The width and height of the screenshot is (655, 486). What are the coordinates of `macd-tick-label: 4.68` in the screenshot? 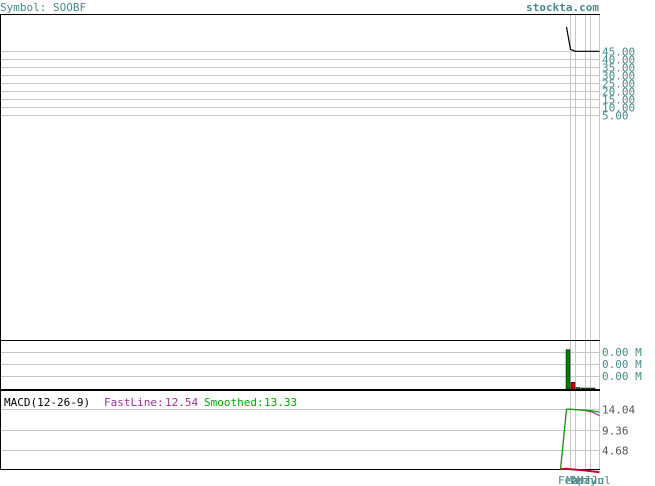 It's located at (615, 451).